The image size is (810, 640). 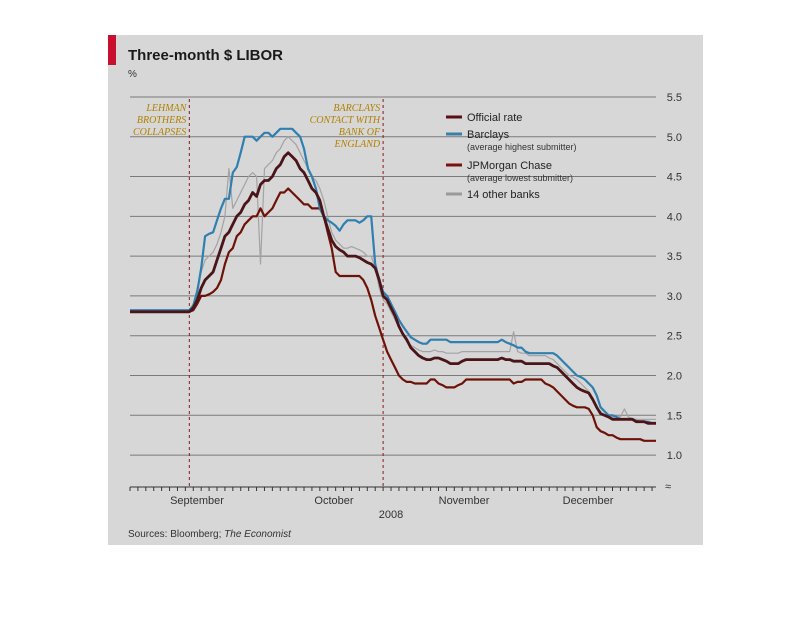 I want to click on source-note: Sources: Bloomberg; The Economist, so click(x=210, y=534).